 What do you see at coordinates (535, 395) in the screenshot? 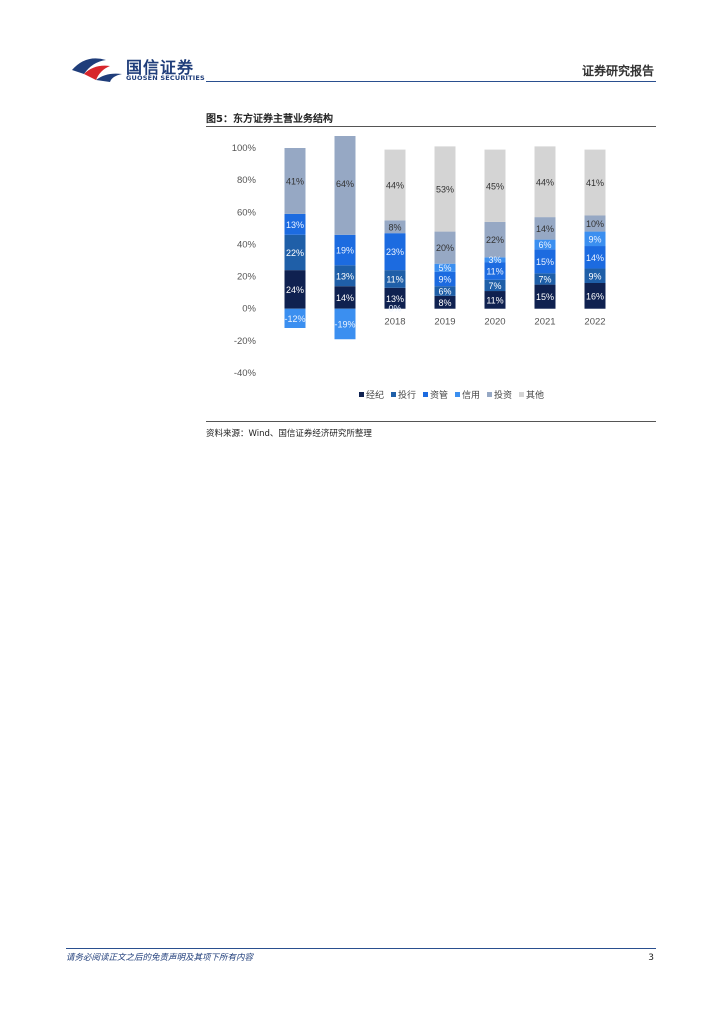
I see `legend-label: 其他` at bounding box center [535, 395].